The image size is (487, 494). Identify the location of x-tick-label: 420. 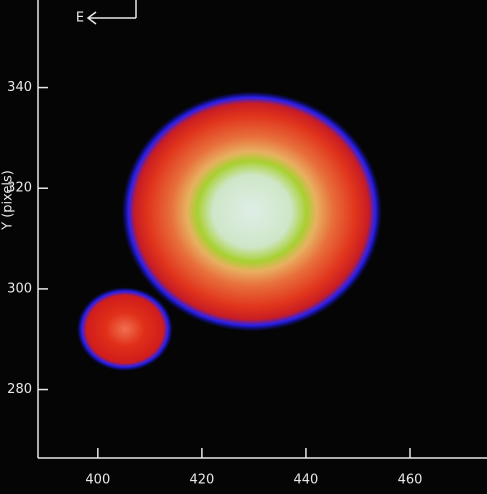
(201, 480).